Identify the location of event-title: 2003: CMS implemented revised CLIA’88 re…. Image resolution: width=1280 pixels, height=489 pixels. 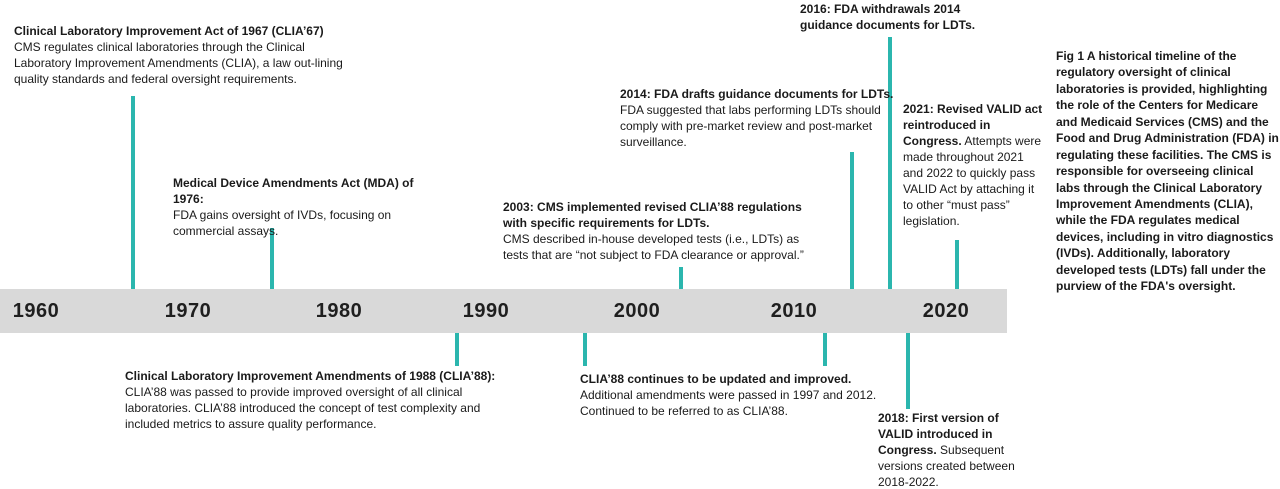
(652, 215).